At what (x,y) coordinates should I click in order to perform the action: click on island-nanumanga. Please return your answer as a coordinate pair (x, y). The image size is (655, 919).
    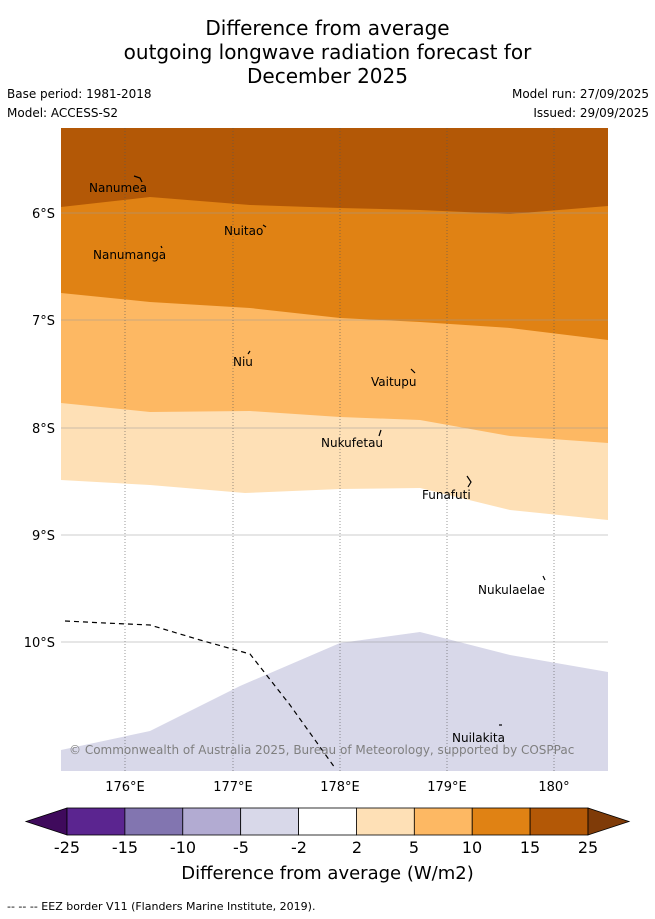
    Looking at the image, I should click on (161, 247).